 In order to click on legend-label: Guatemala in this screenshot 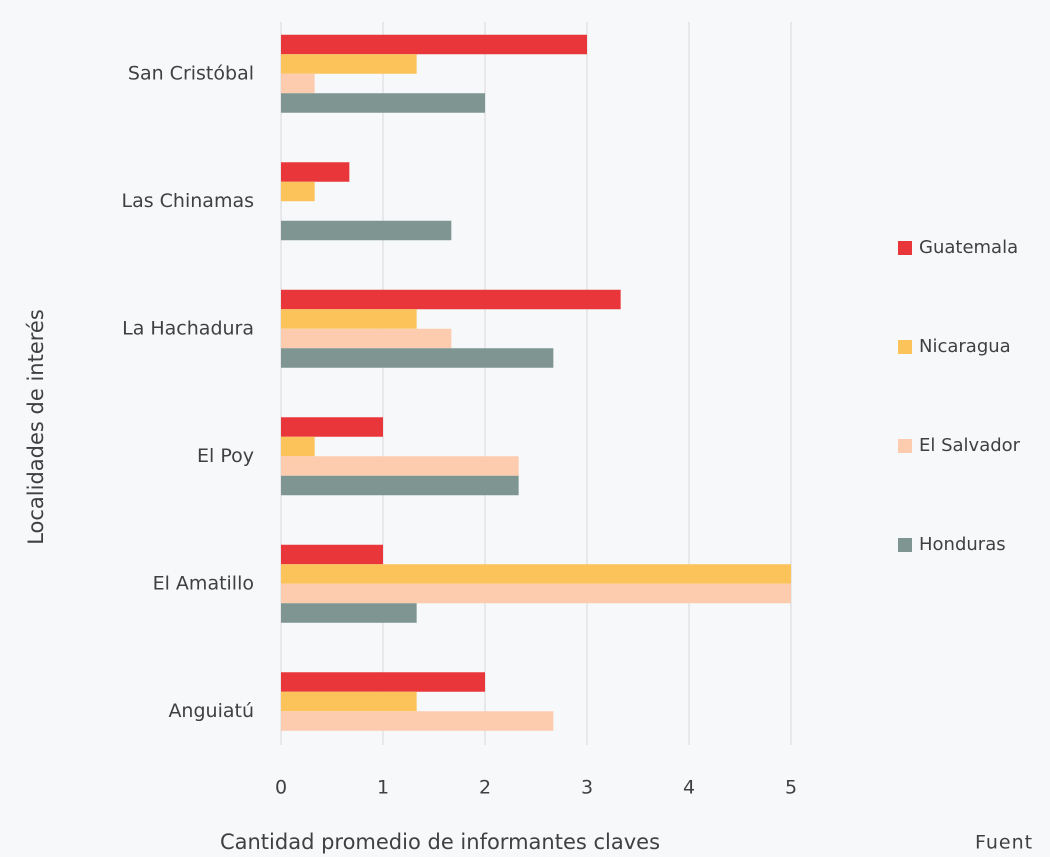, I will do `click(968, 247)`.